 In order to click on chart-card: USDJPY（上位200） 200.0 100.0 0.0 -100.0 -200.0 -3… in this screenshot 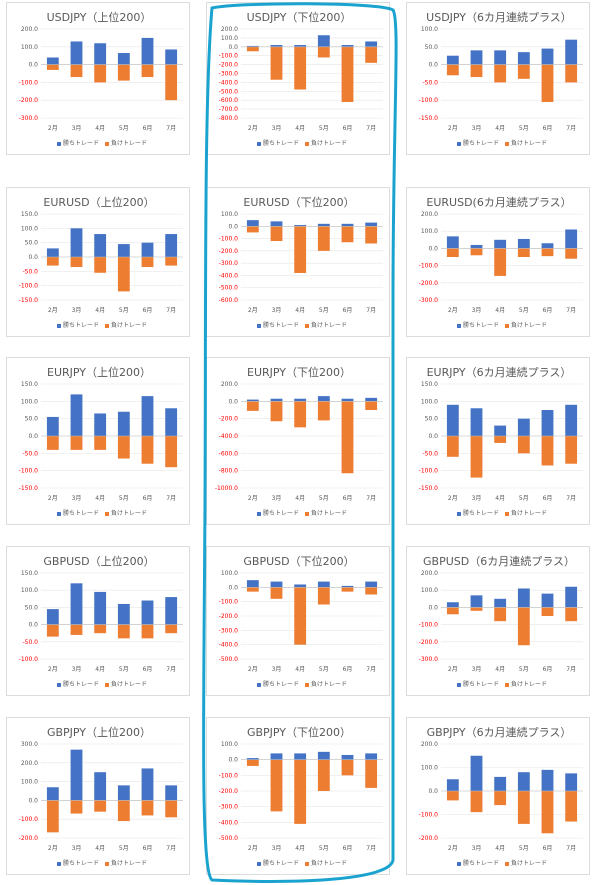, I will do `click(98, 78)`.